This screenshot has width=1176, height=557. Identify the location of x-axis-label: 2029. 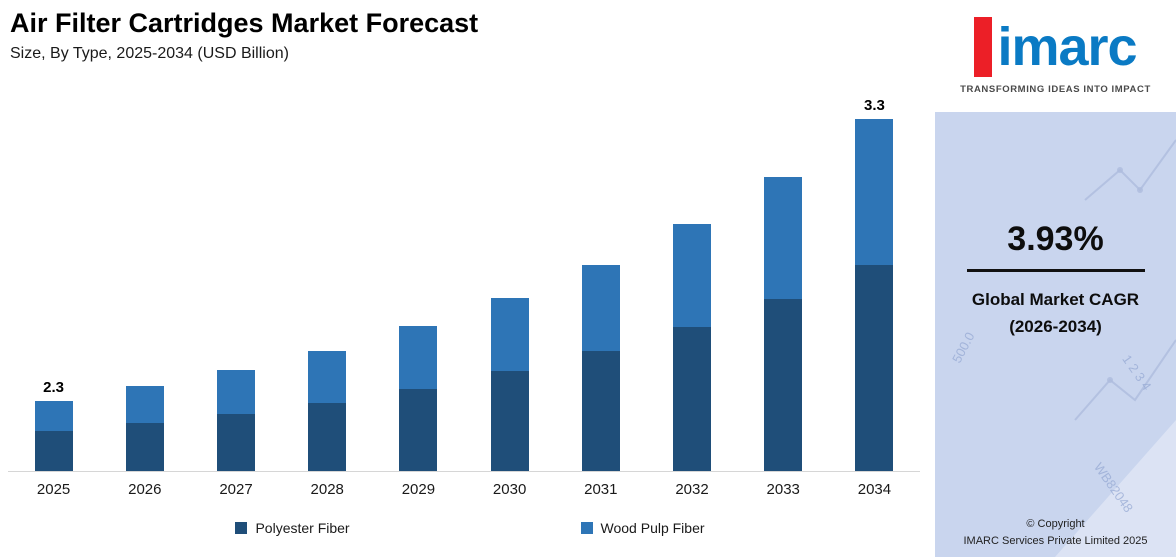
(418, 489).